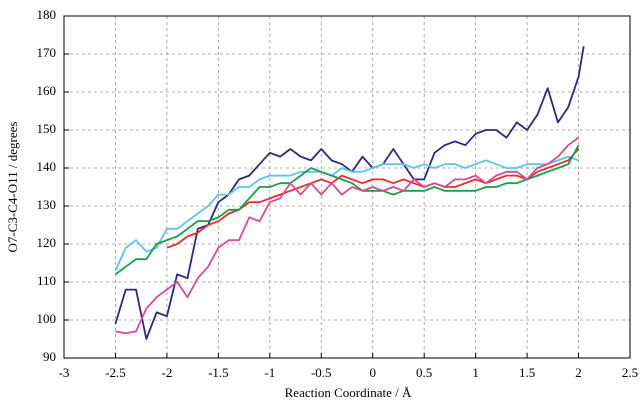 This screenshot has width=643, height=403. What do you see at coordinates (47, 128) in the screenshot?
I see `y-tick-label: 150` at bounding box center [47, 128].